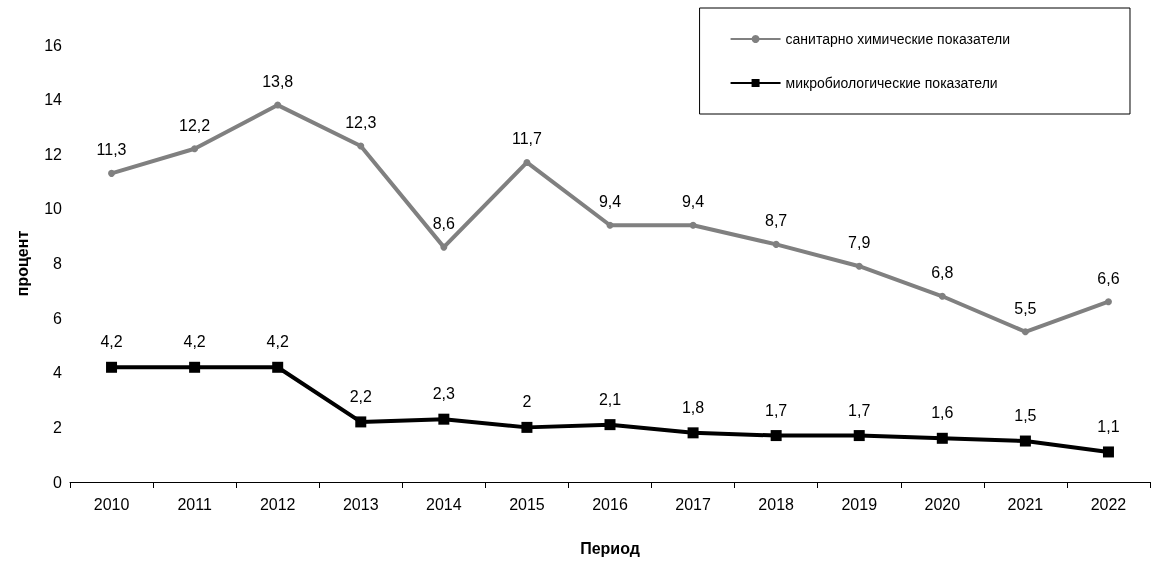 Image resolution: width=1170 pixels, height=577 pixels. Describe the element at coordinates (610, 504) in the screenshot. I see `x-tick-label: 2016` at that location.